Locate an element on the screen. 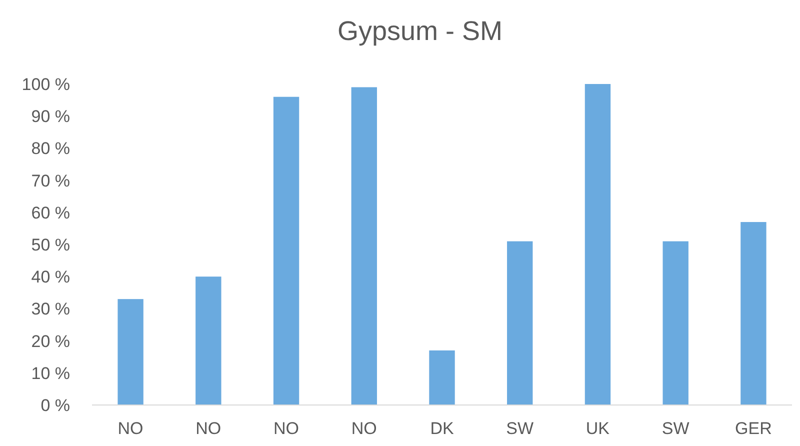  y-tick-label: 40 % is located at coordinates (50, 277).